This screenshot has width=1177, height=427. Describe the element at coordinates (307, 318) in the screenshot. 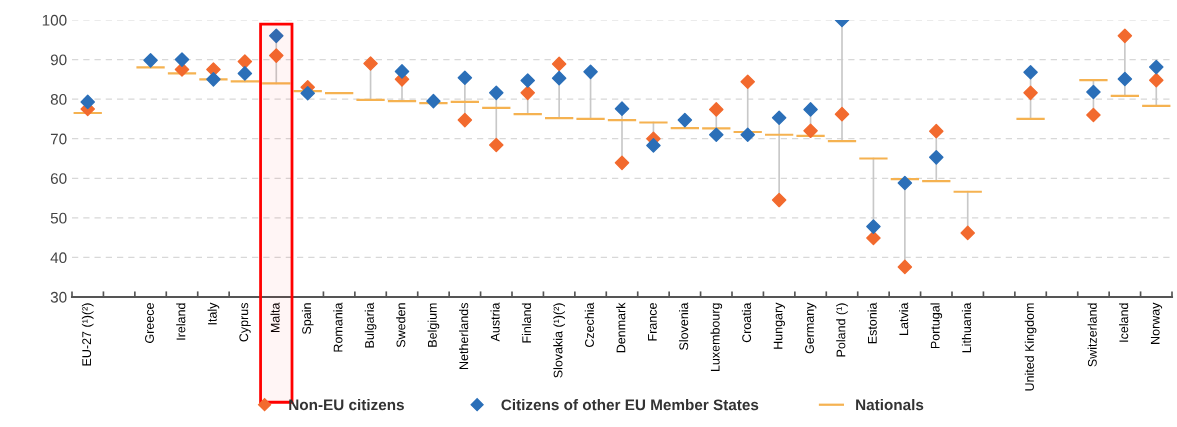

I see `x-tick-label: Spain` at that location.